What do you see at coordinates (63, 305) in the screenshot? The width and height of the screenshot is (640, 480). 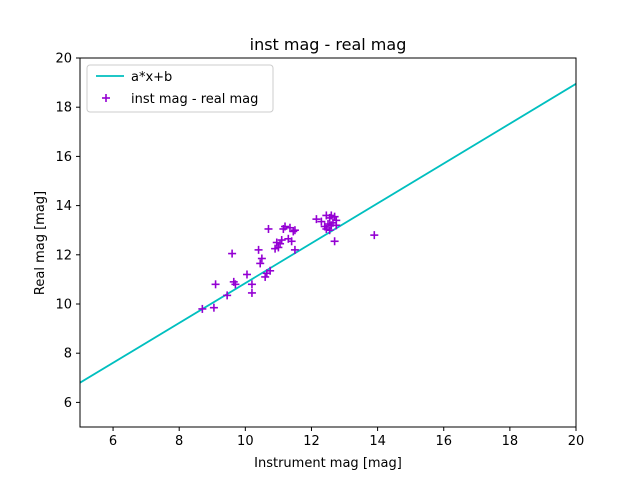 I see `y-tick-label: 10` at bounding box center [63, 305].